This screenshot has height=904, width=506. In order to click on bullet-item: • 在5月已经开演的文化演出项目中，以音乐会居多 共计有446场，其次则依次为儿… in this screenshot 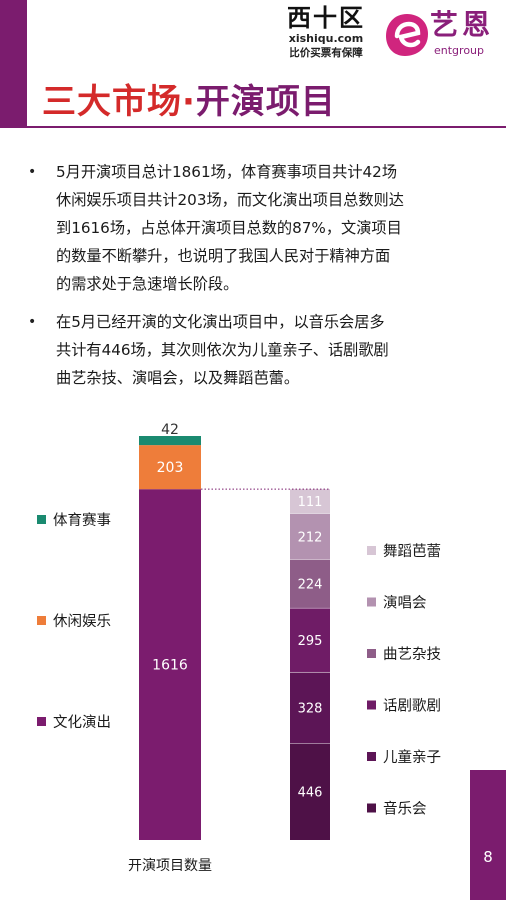, I will do `click(253, 353)`.